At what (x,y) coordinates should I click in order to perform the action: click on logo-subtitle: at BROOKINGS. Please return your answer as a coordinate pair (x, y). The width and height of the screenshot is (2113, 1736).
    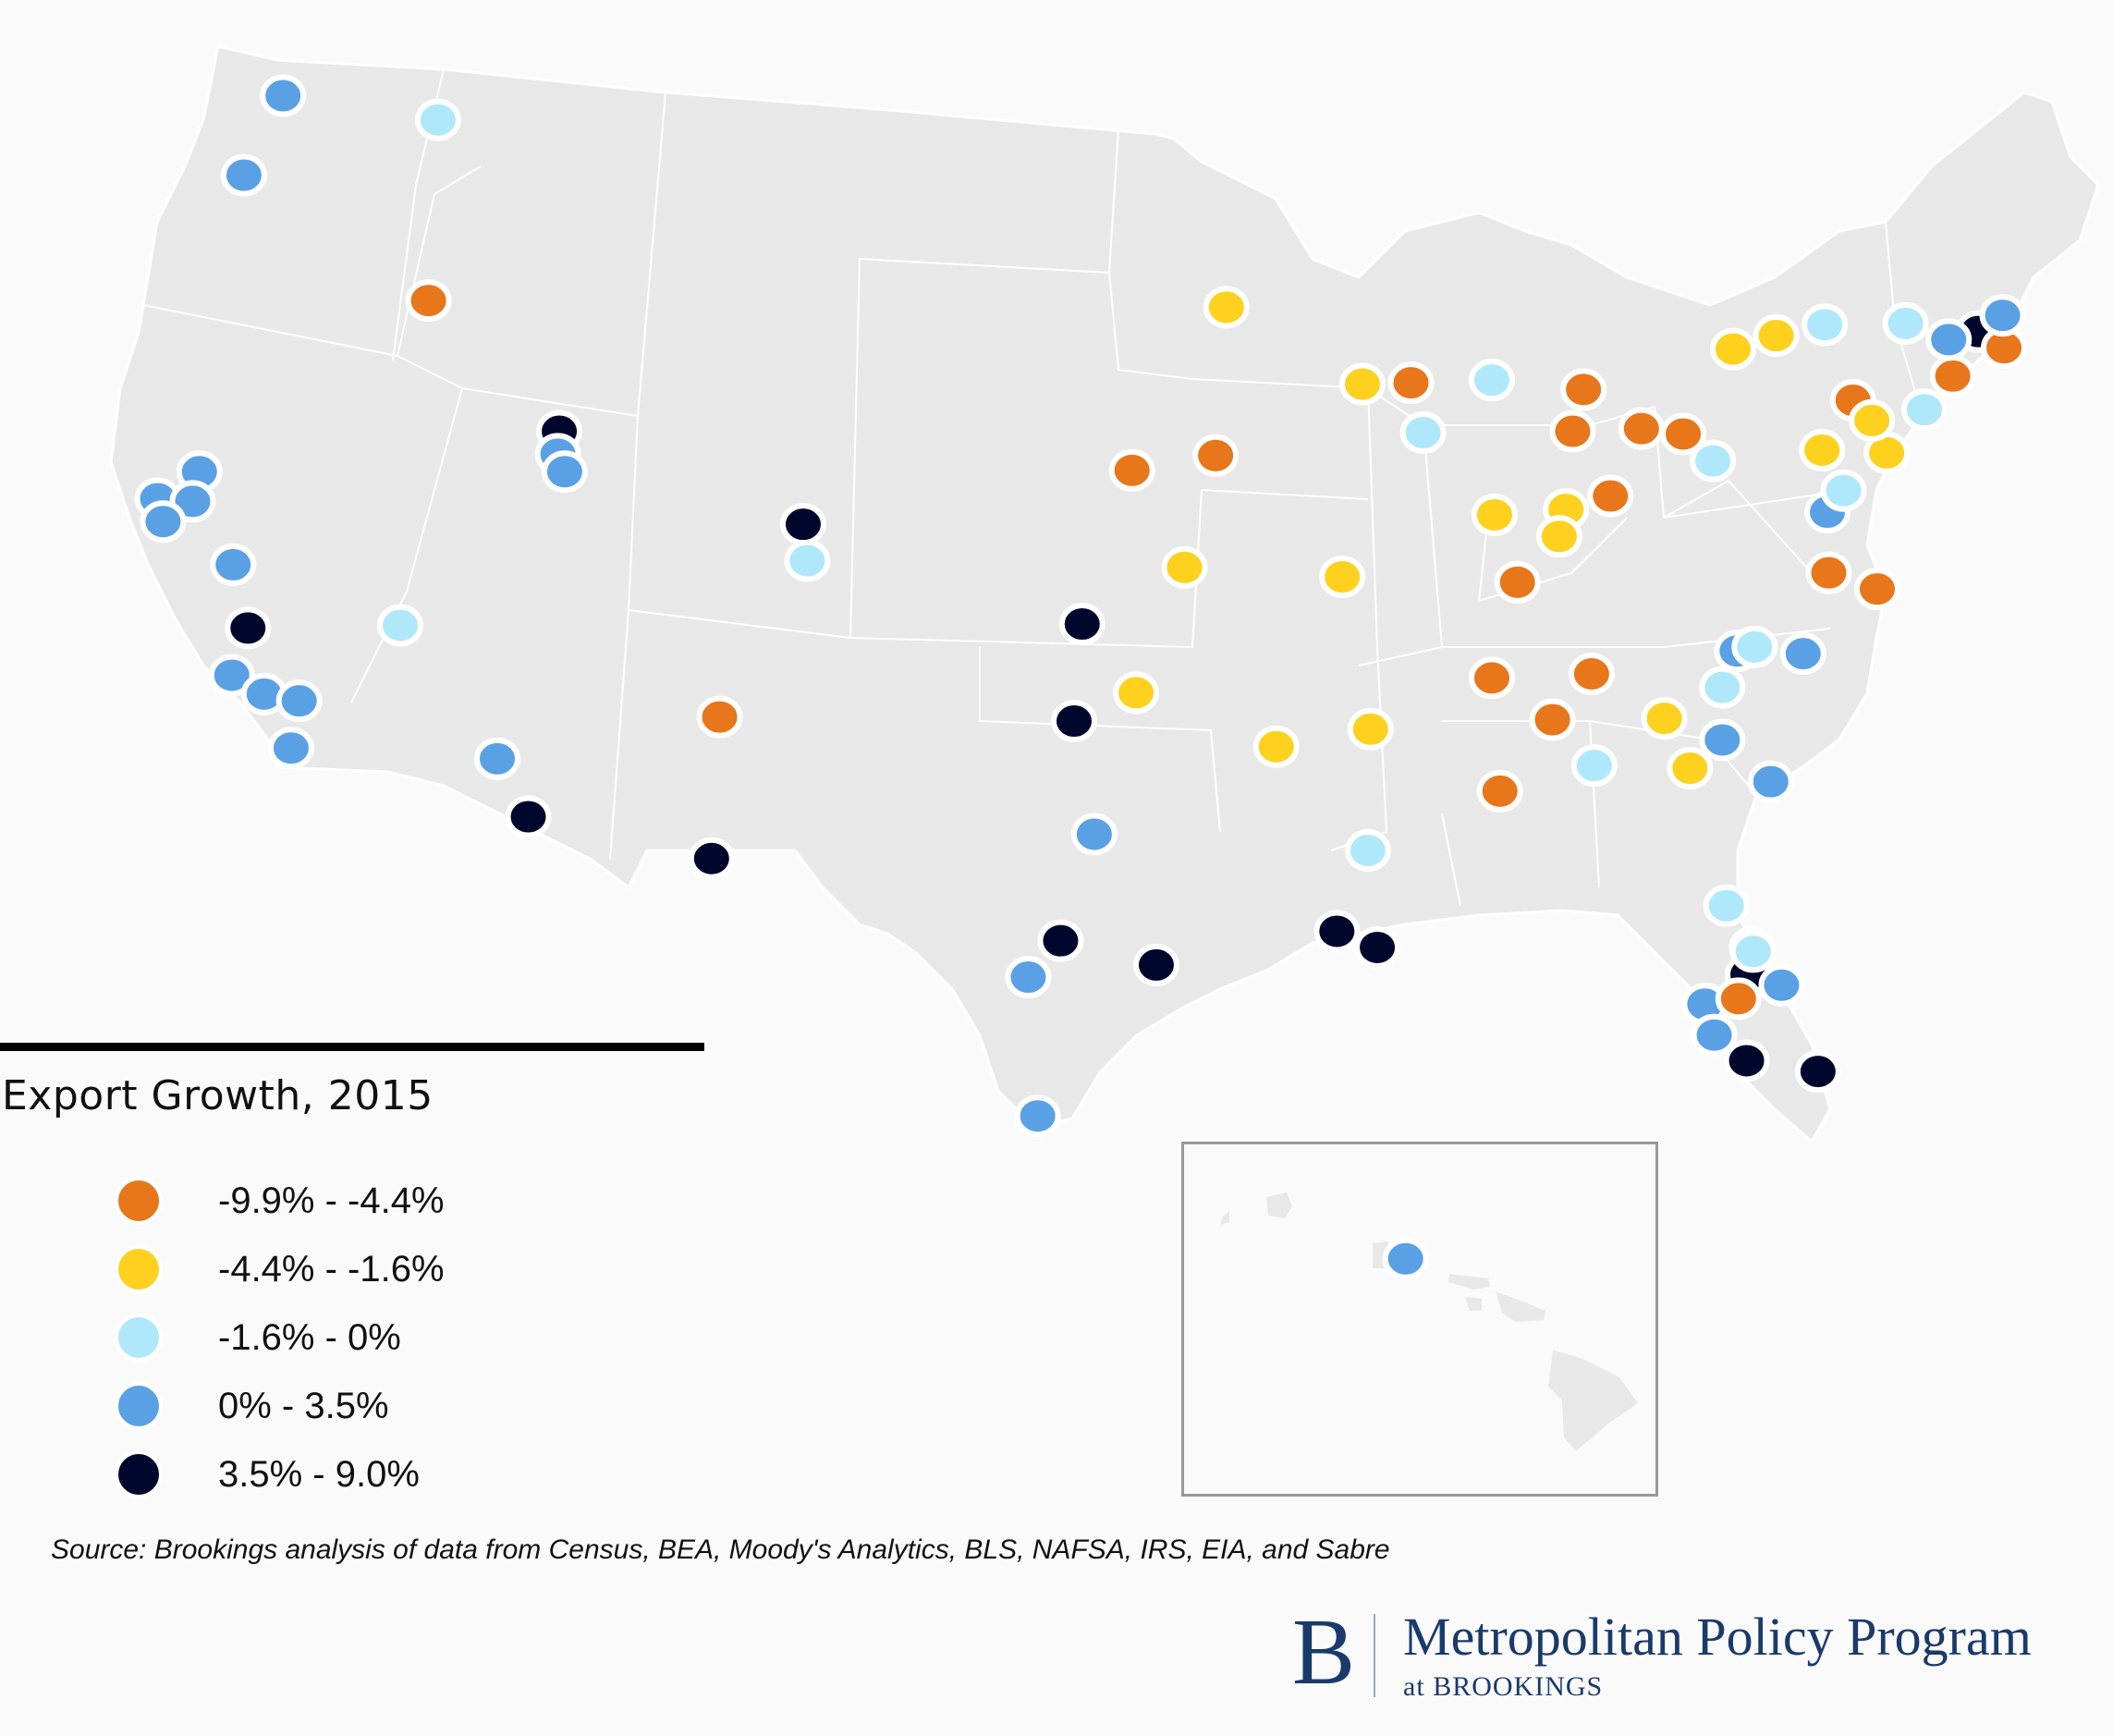
    Looking at the image, I should click on (1503, 1686).